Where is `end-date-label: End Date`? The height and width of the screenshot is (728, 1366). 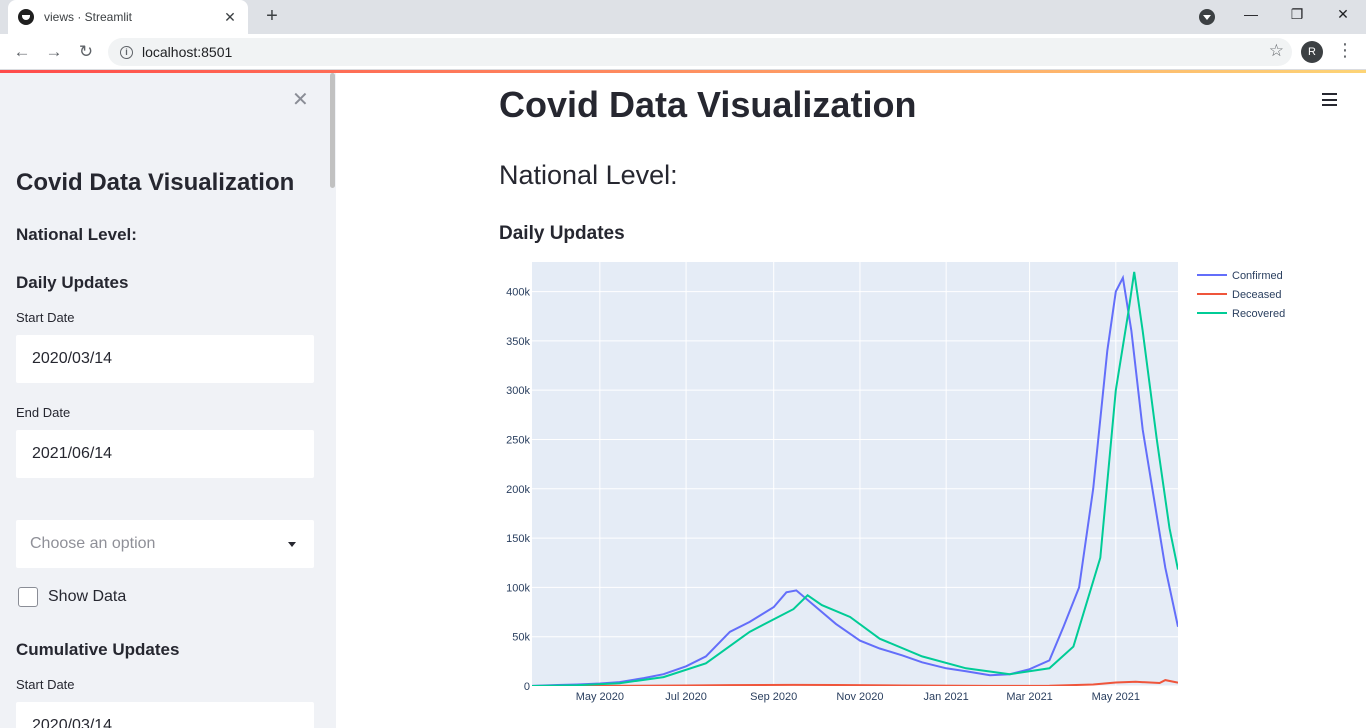
end-date-label: End Date is located at coordinates (43, 412).